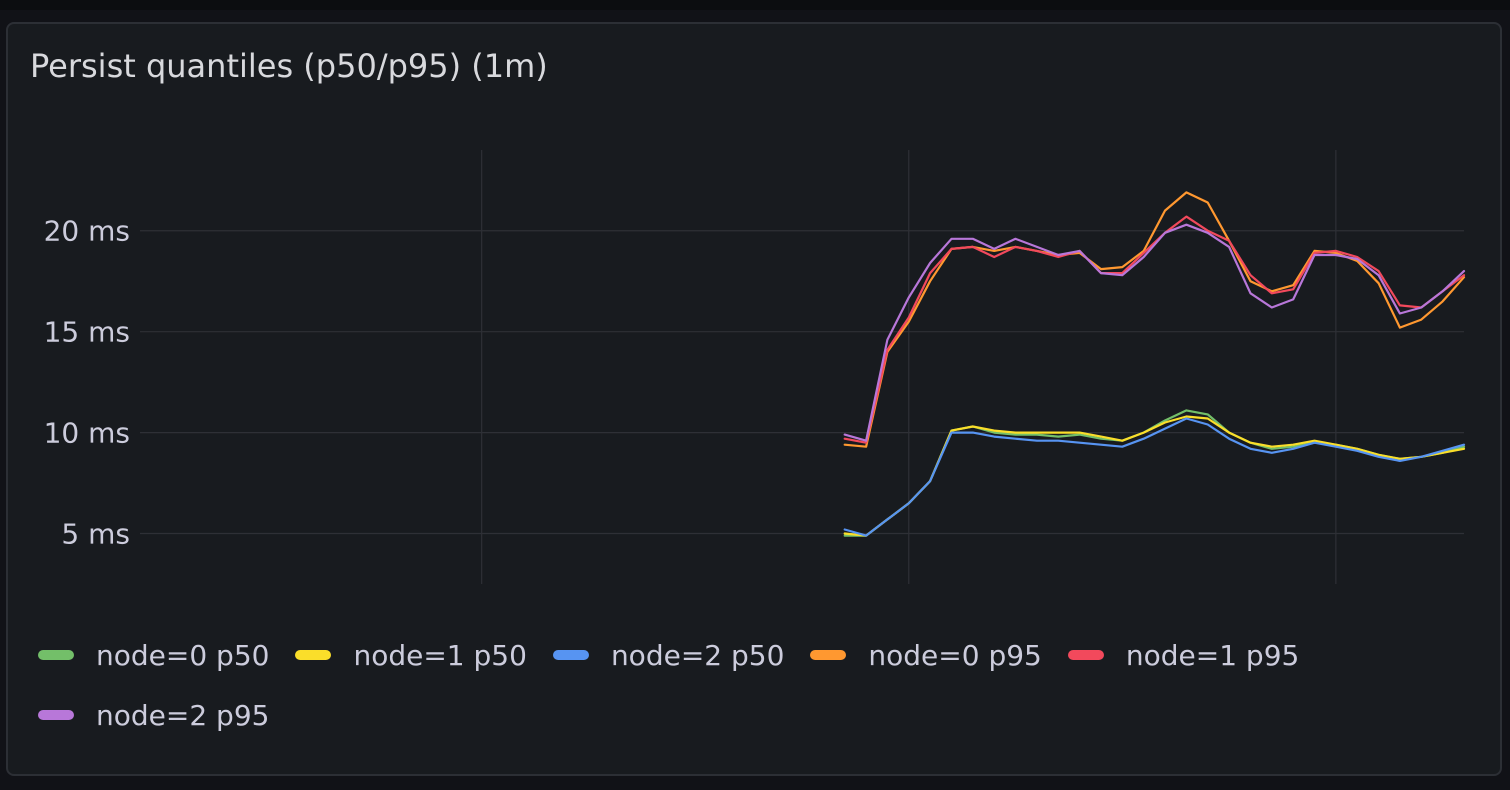  Describe the element at coordinates (87, 332) in the screenshot. I see `y-tick-label: 15 ms` at that location.